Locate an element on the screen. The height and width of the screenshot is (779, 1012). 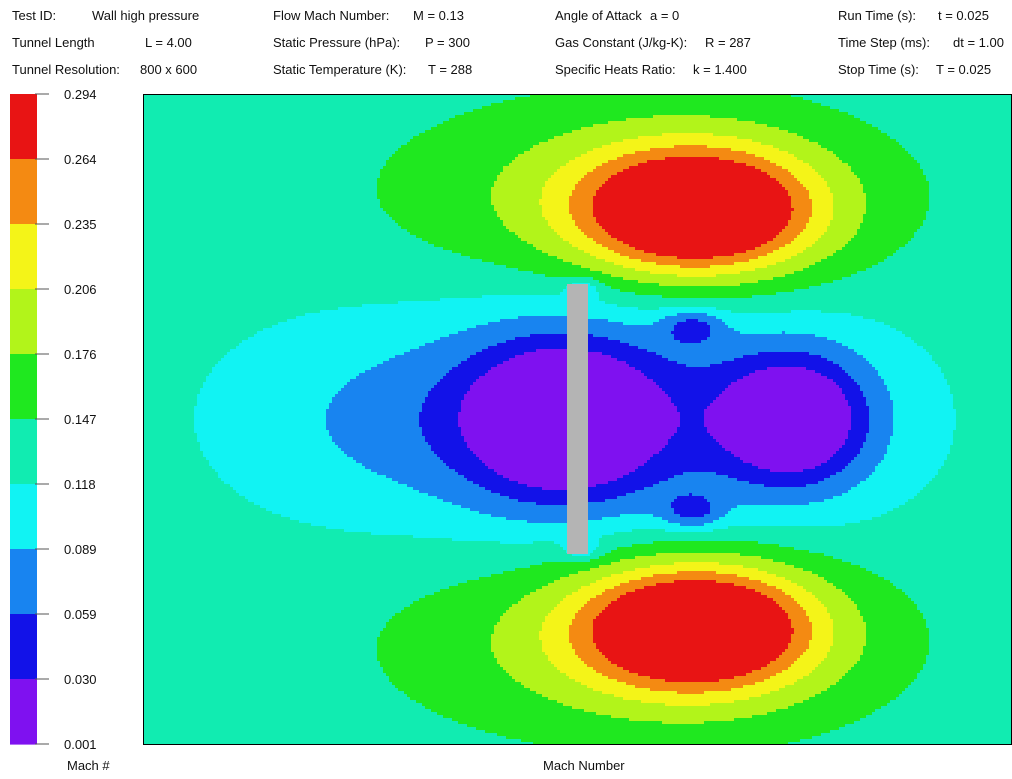
param-2-3: Stop Time (s): T = 0.025 is located at coordinates (914, 70).